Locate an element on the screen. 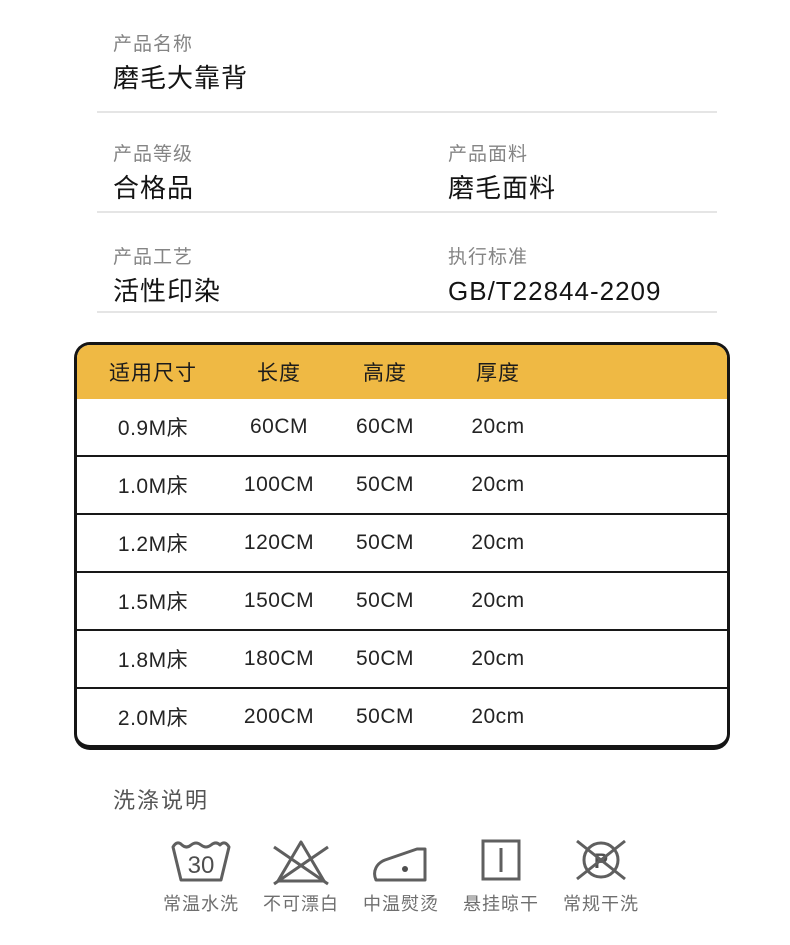 The height and width of the screenshot is (945, 790). table-row: 1.0M床 100CM 50CM 20cm is located at coordinates (402, 484).